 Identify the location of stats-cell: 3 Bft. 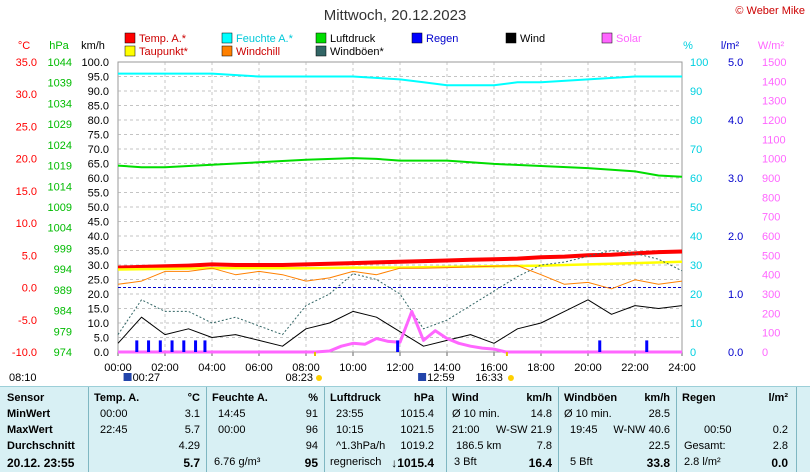
(465, 462).